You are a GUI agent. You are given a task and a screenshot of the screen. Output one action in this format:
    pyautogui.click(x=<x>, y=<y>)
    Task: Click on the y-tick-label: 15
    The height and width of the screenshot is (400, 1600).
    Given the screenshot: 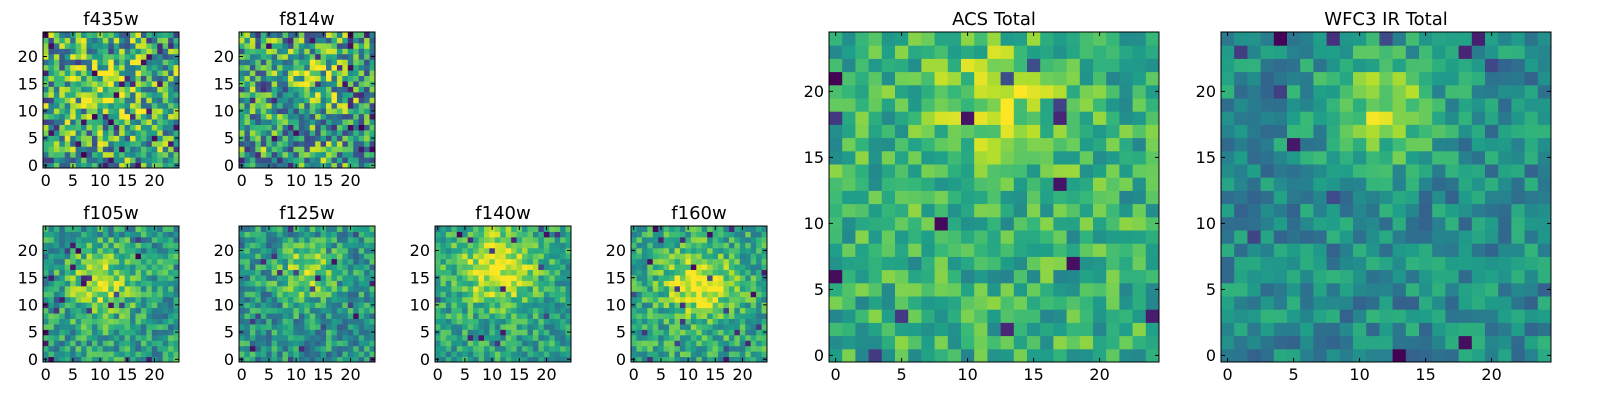 What is the action you would take?
    pyautogui.click(x=224, y=277)
    